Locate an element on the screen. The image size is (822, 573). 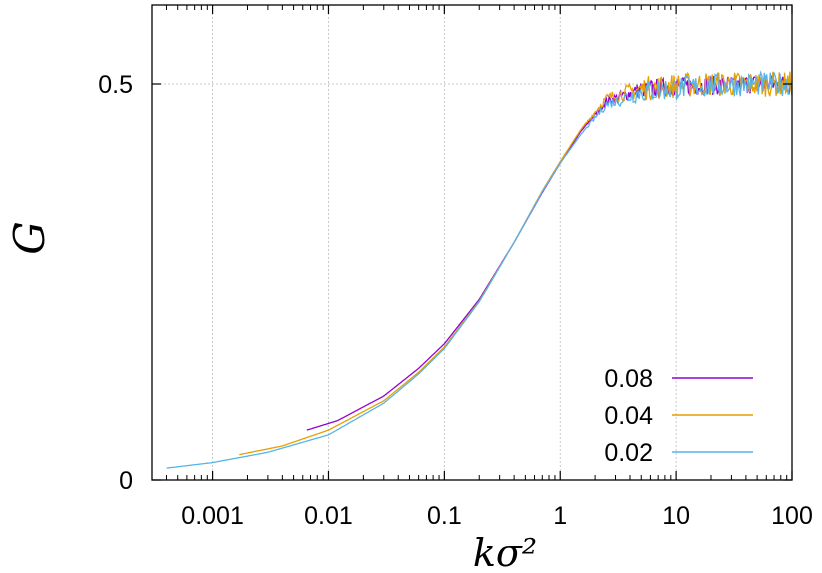
x-tick-label: 10 is located at coordinates (676, 516).